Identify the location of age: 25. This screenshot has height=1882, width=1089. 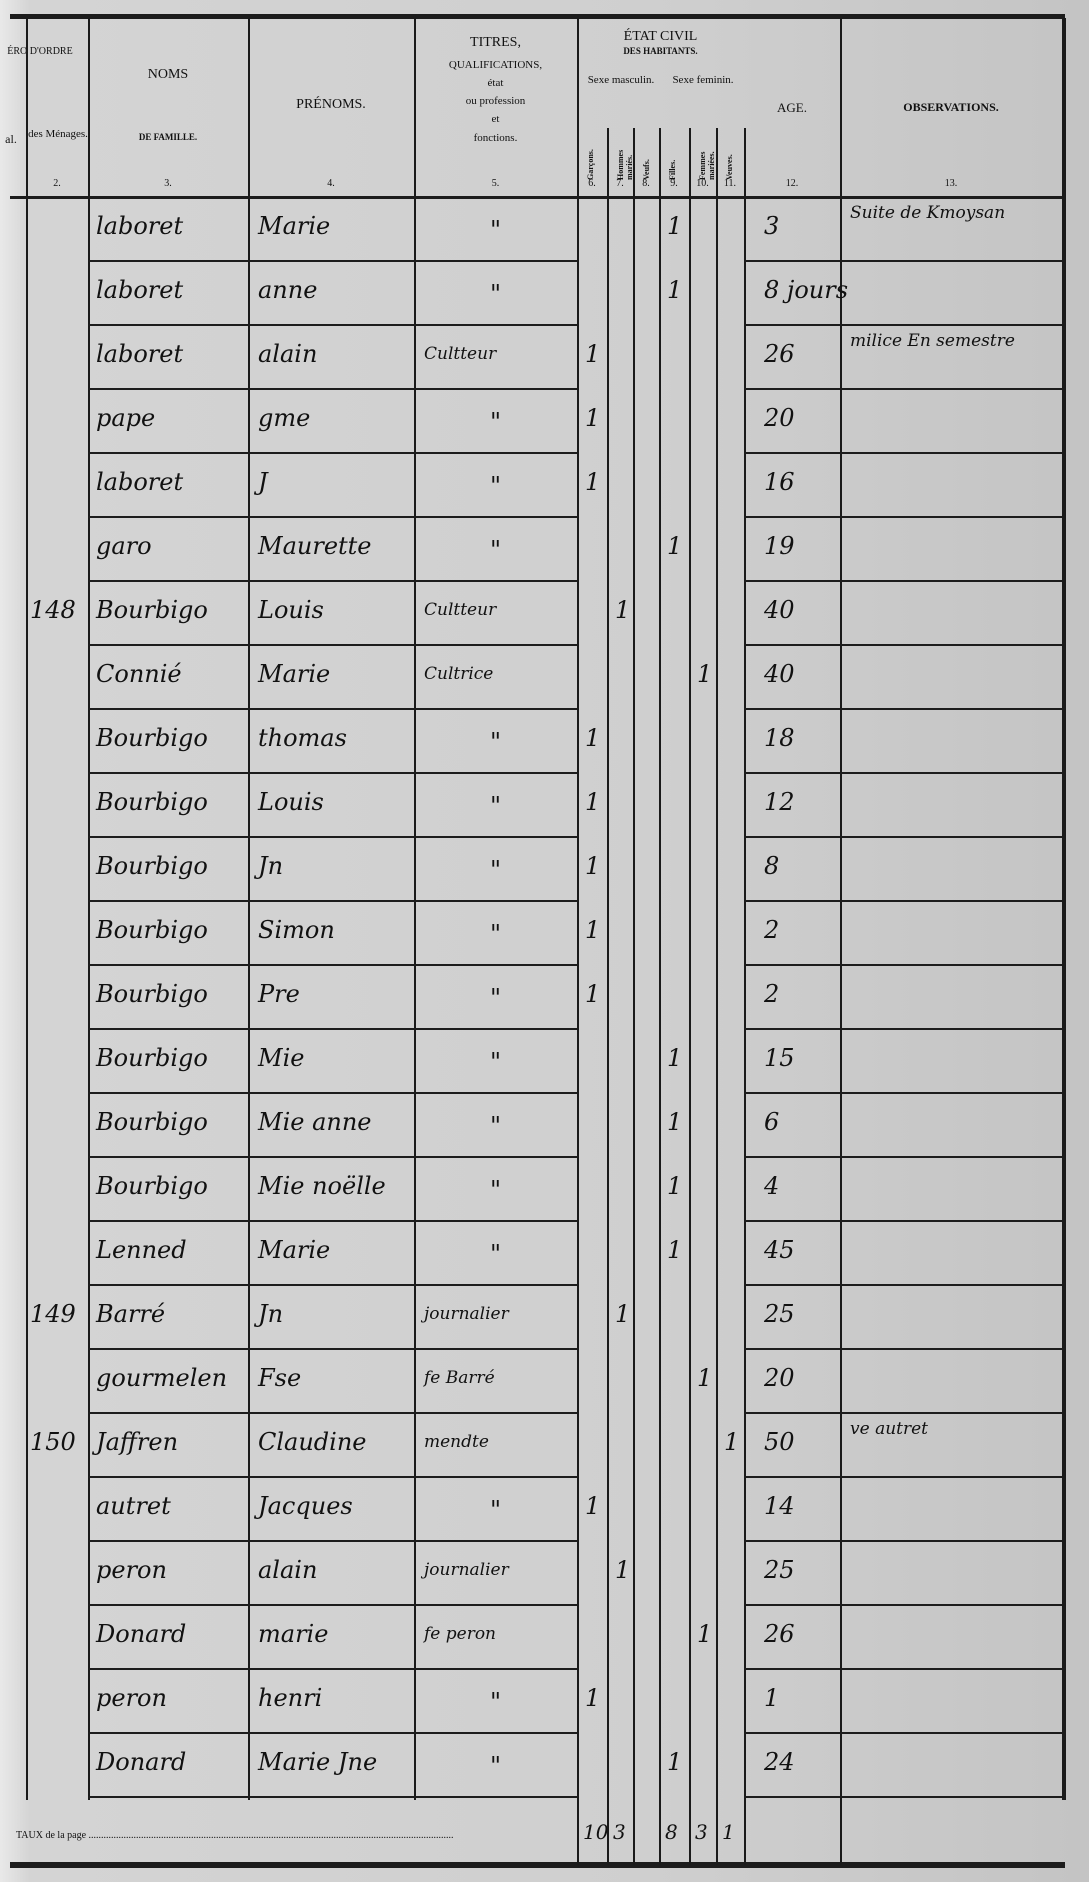
(779, 1570).